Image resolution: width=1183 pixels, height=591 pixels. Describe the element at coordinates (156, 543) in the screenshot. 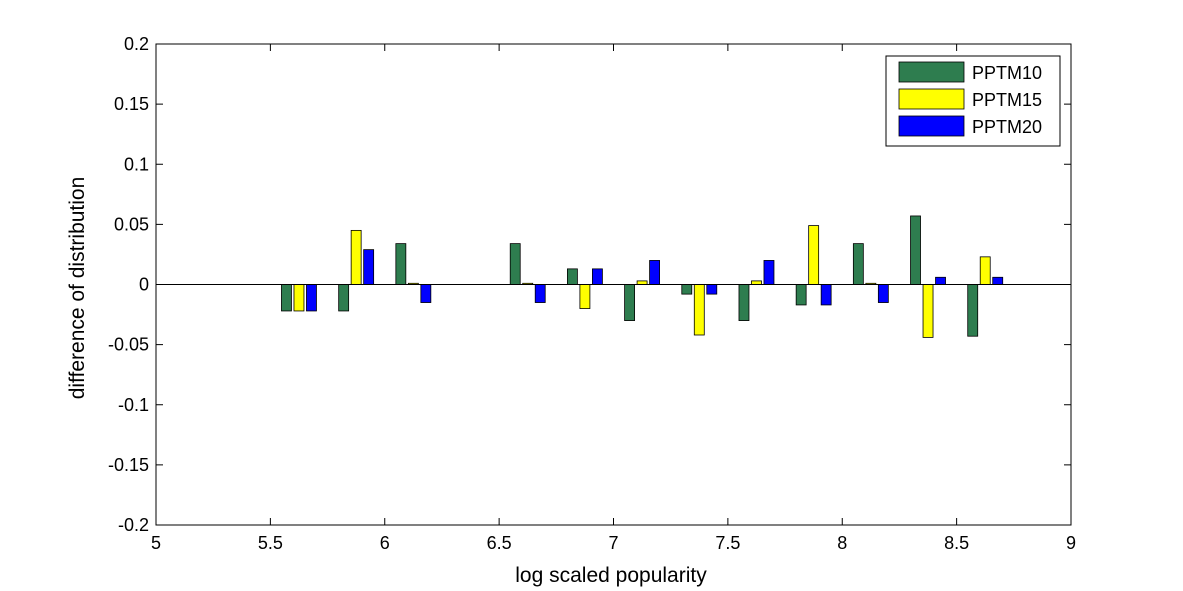

I see `x-tick-label: 5` at that location.